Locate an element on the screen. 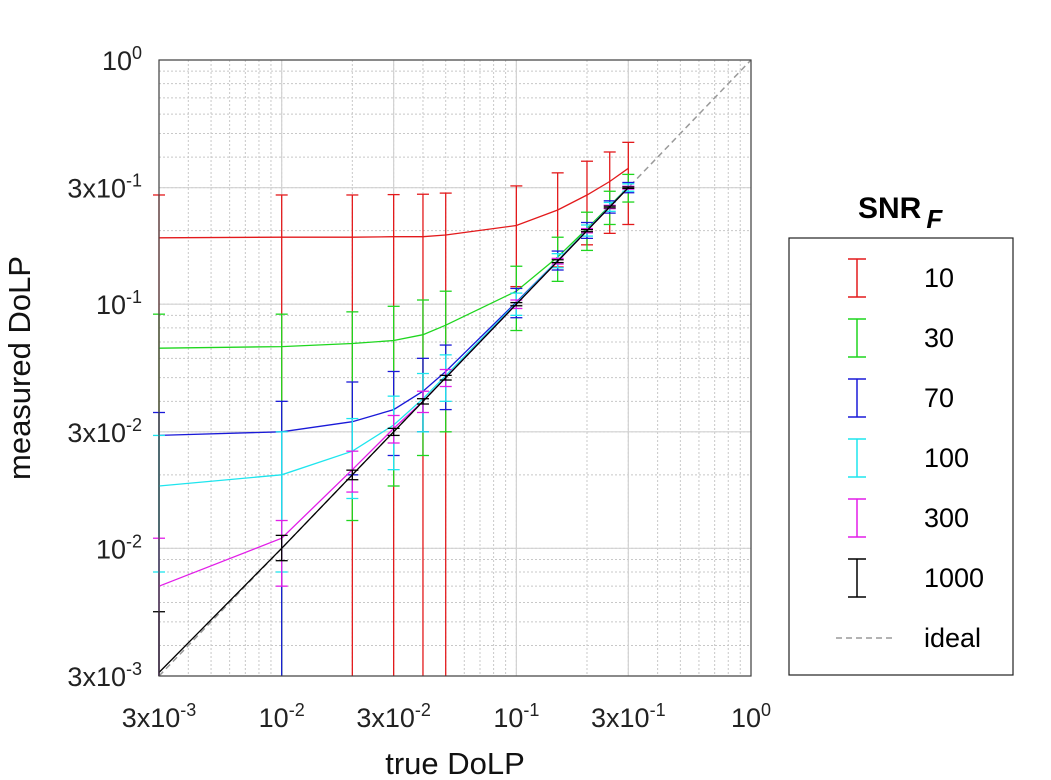  y-tick-label: 3x10⁻¹ is located at coordinates (104, 187).